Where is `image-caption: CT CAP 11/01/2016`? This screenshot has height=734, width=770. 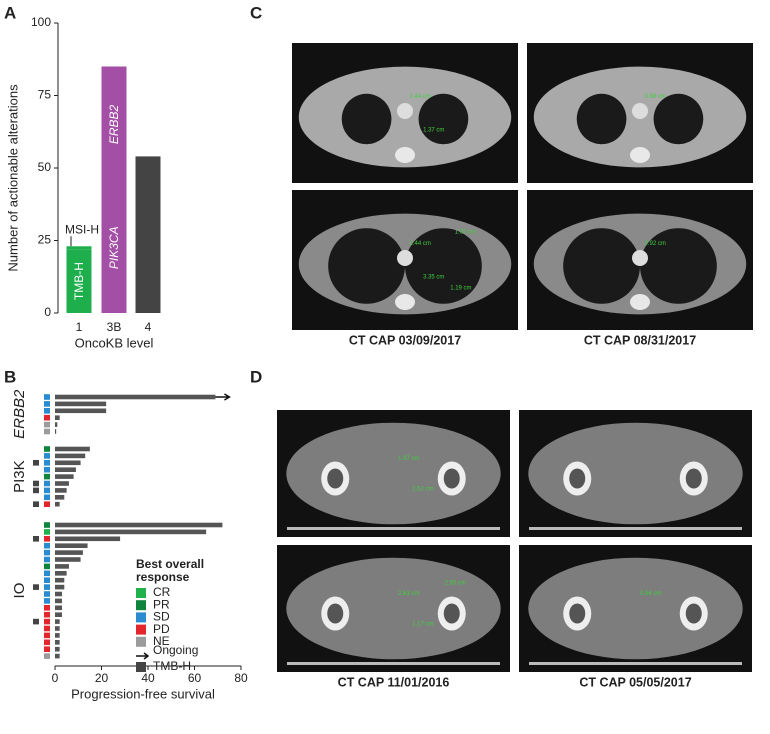 image-caption: CT CAP 11/01/2016 is located at coordinates (394, 682).